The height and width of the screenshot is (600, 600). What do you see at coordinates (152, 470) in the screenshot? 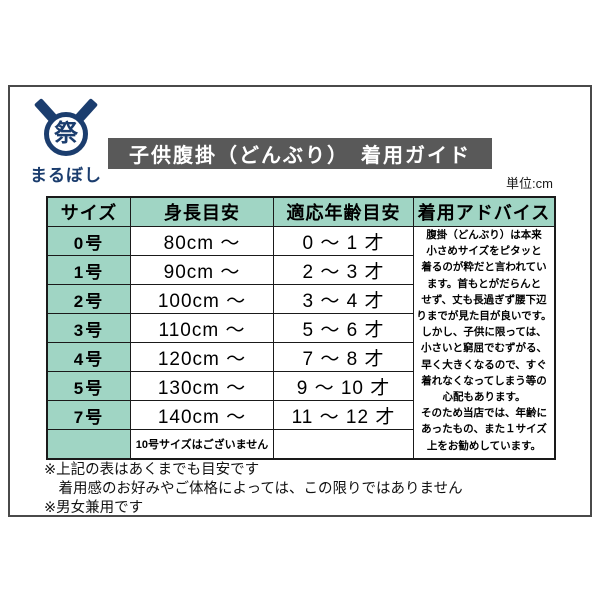
I see `footnote-disclaimer: ※上記の表はあくまでも目安です` at bounding box center [152, 470].